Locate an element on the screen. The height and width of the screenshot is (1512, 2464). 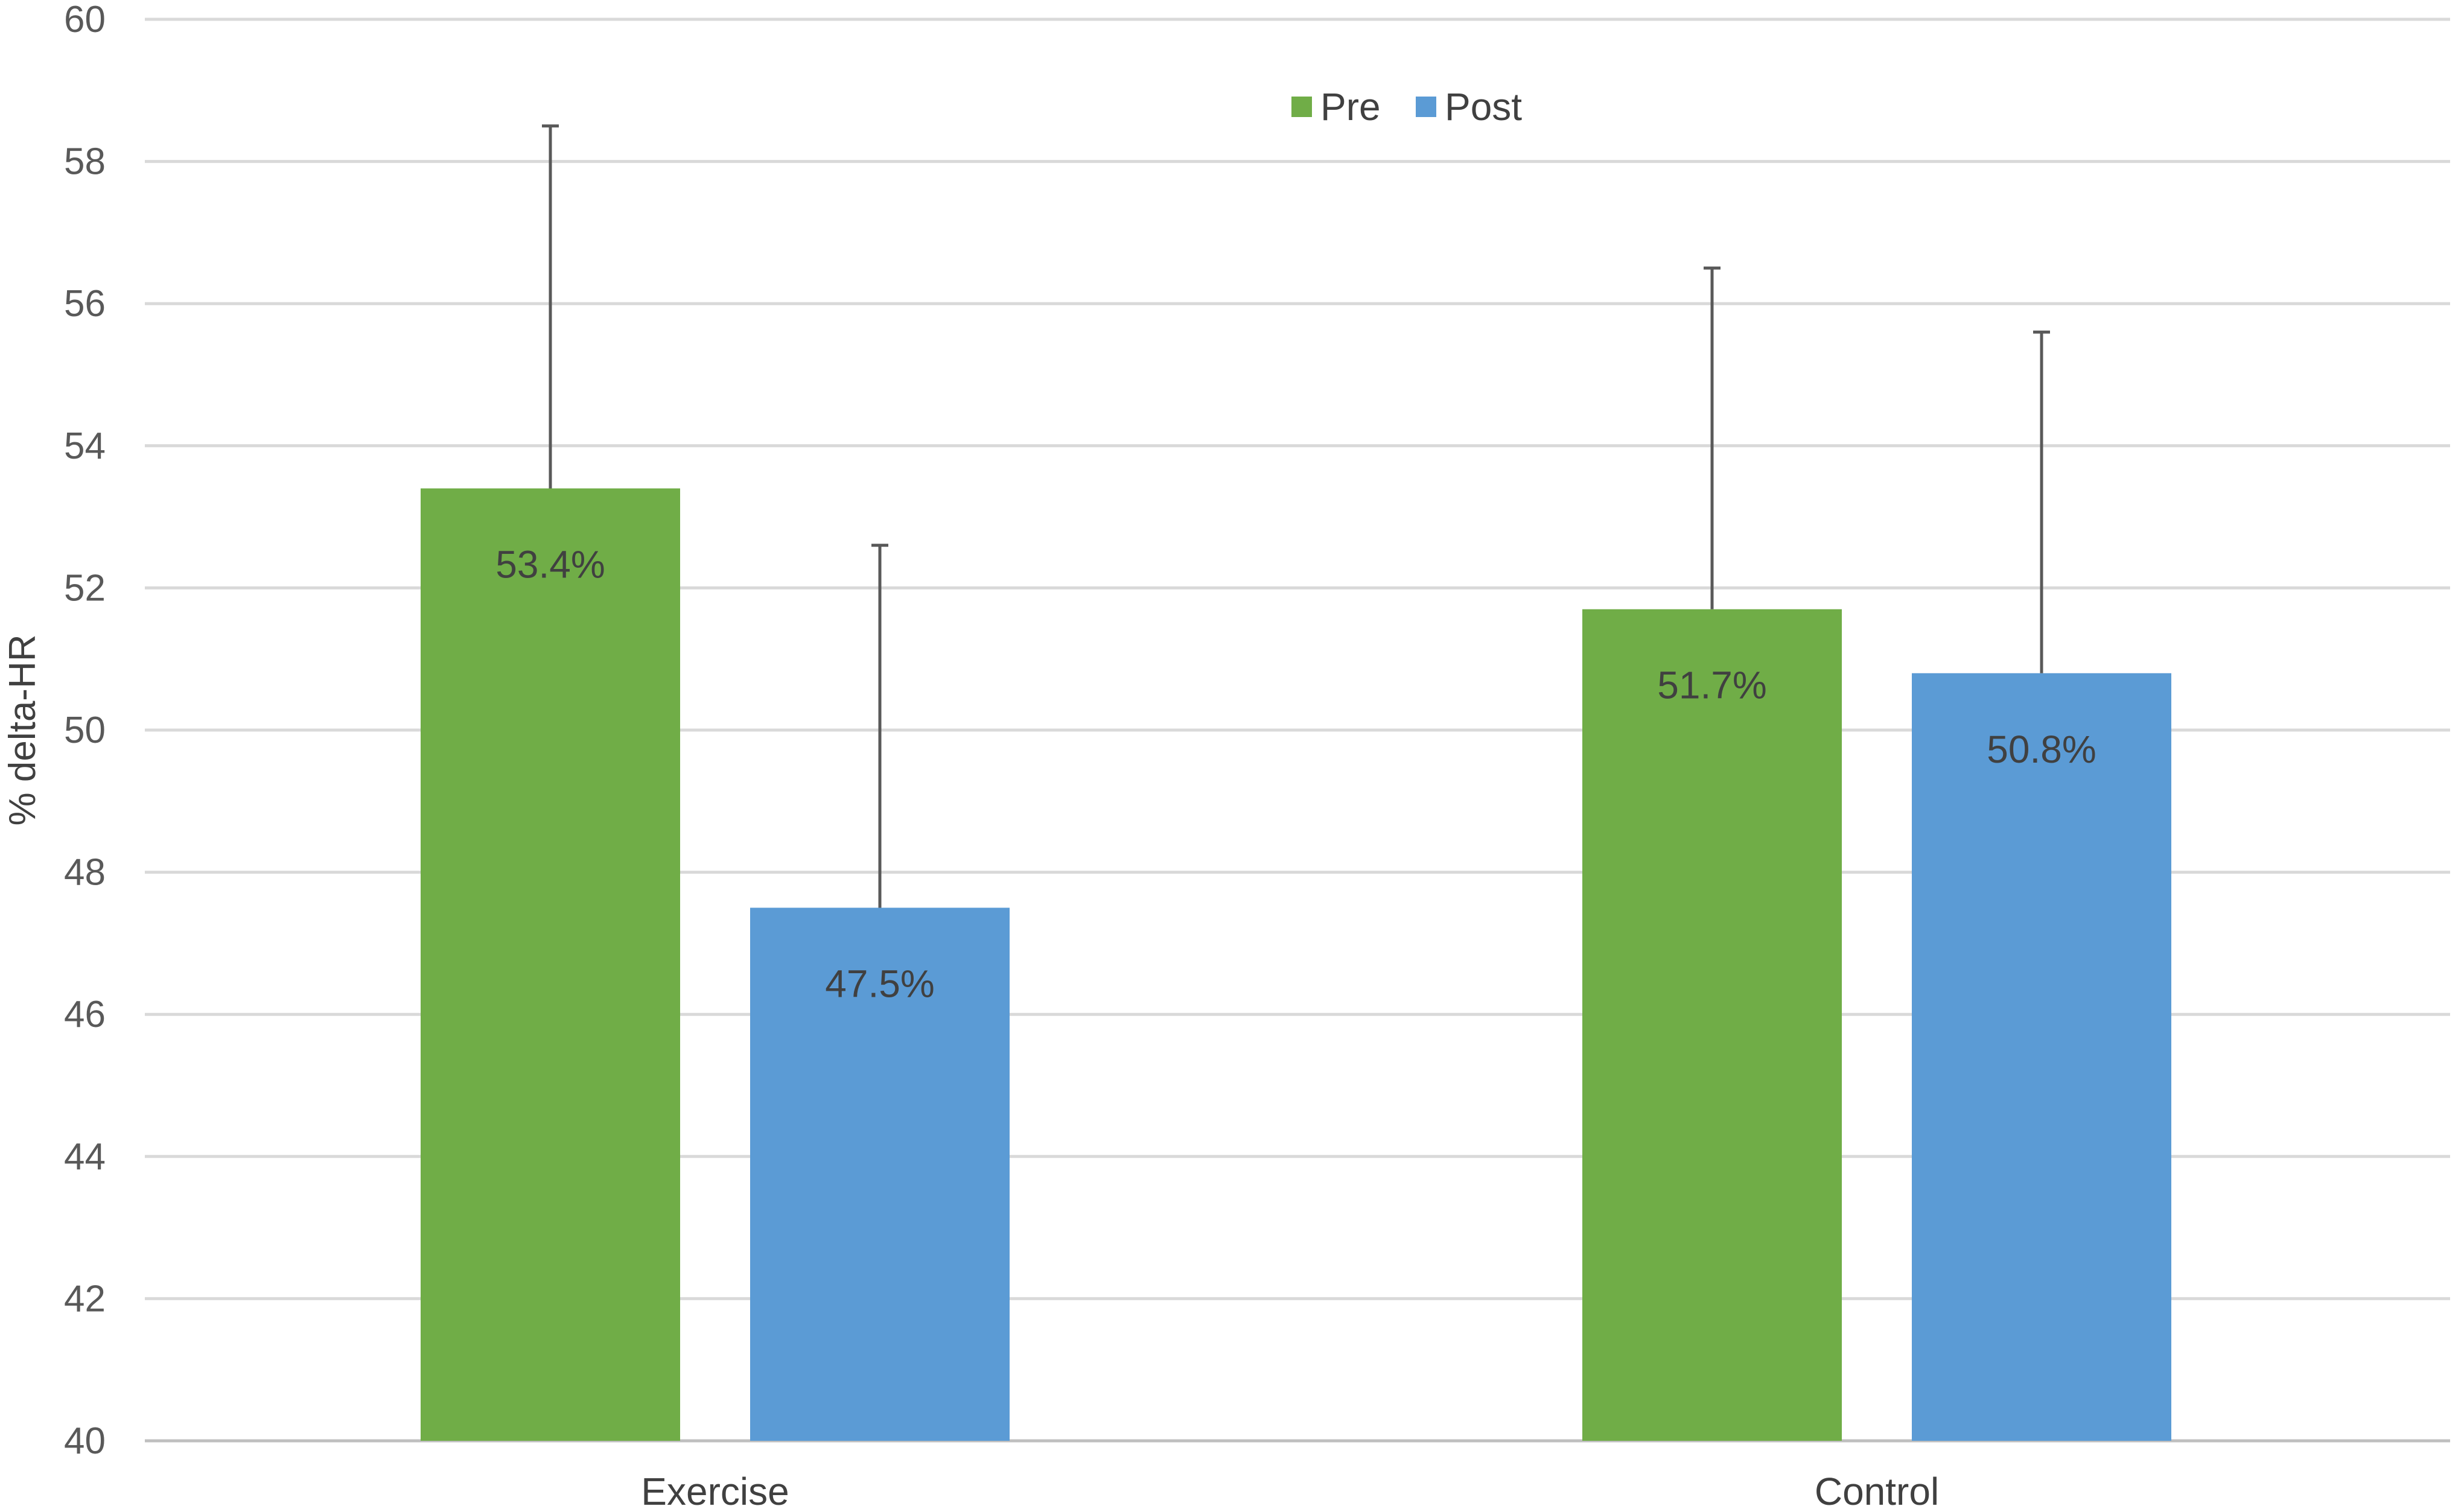
y-tick-label: 40 is located at coordinates (85, 1441).